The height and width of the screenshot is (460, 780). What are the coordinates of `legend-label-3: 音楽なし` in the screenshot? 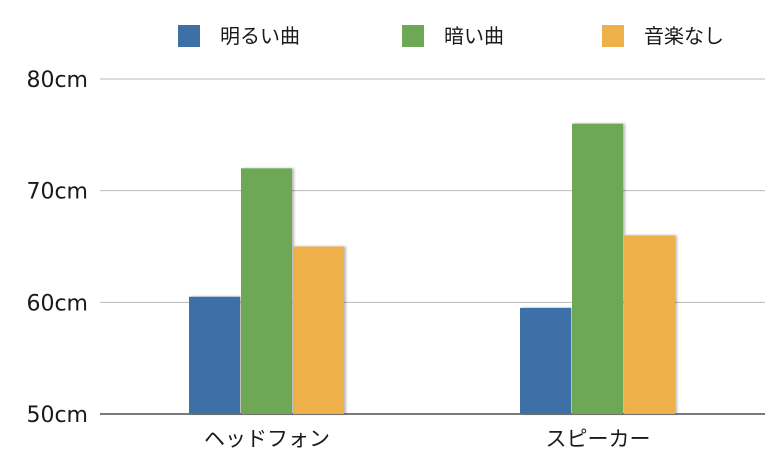 It's located at (684, 36).